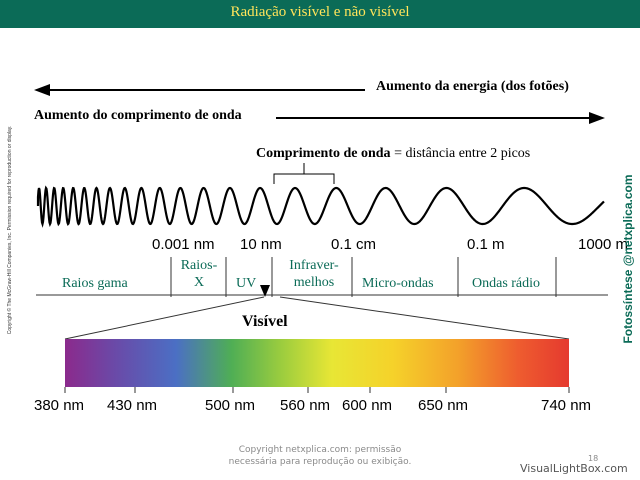 Image resolution: width=640 pixels, height=480 pixels. I want to click on scale-label-3: 0.1 m, so click(486, 244).